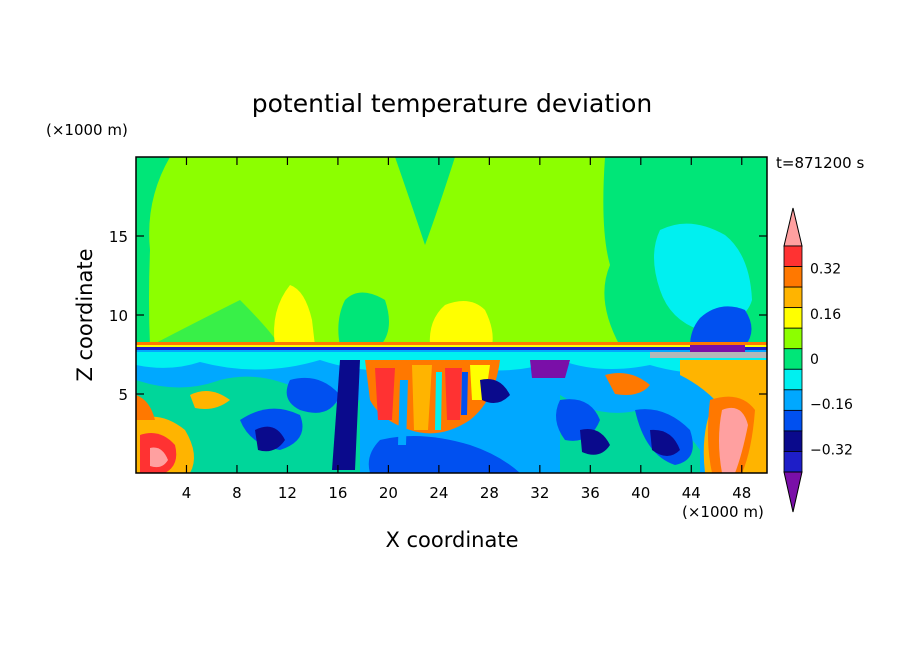 The image size is (904, 654). Describe the element at coordinates (831, 405) in the screenshot. I see `colorbar-label: −0.16` at that location.